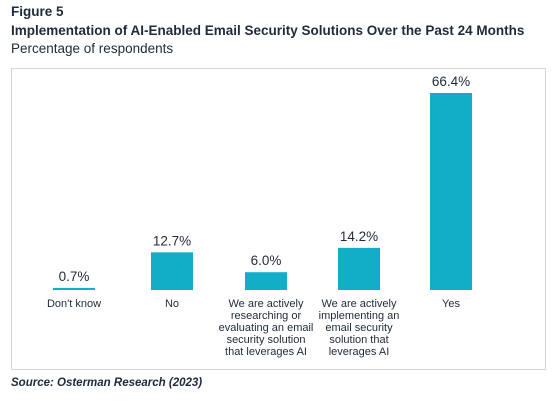 The image size is (554, 415). Describe the element at coordinates (172, 304) in the screenshot. I see `category-label-2: No` at that location.